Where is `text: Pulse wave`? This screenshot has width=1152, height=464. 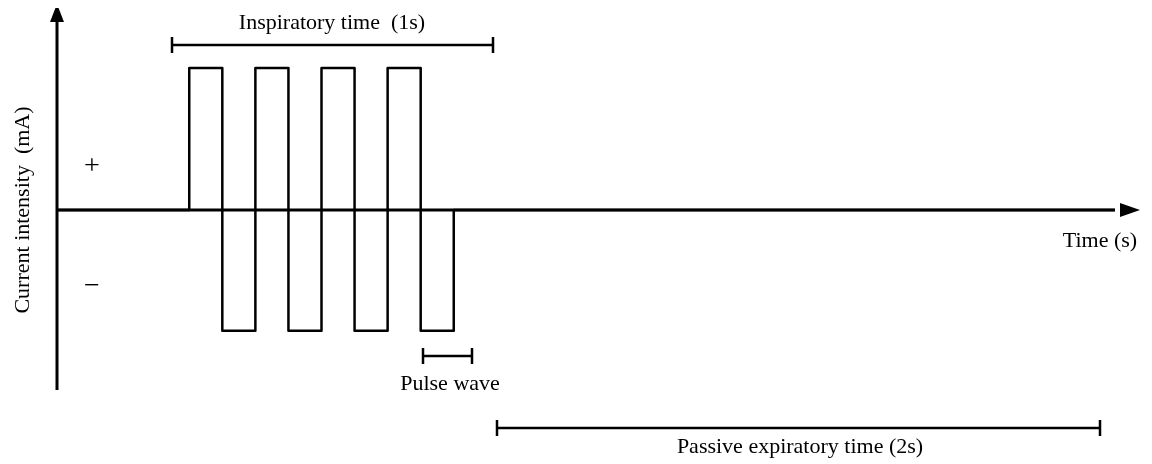
text: Pulse wave is located at coordinates (450, 382).